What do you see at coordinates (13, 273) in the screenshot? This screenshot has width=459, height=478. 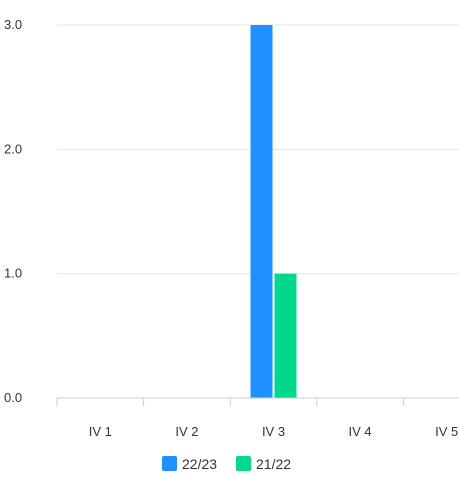 I see `y-tick-label: 1.0` at bounding box center [13, 273].